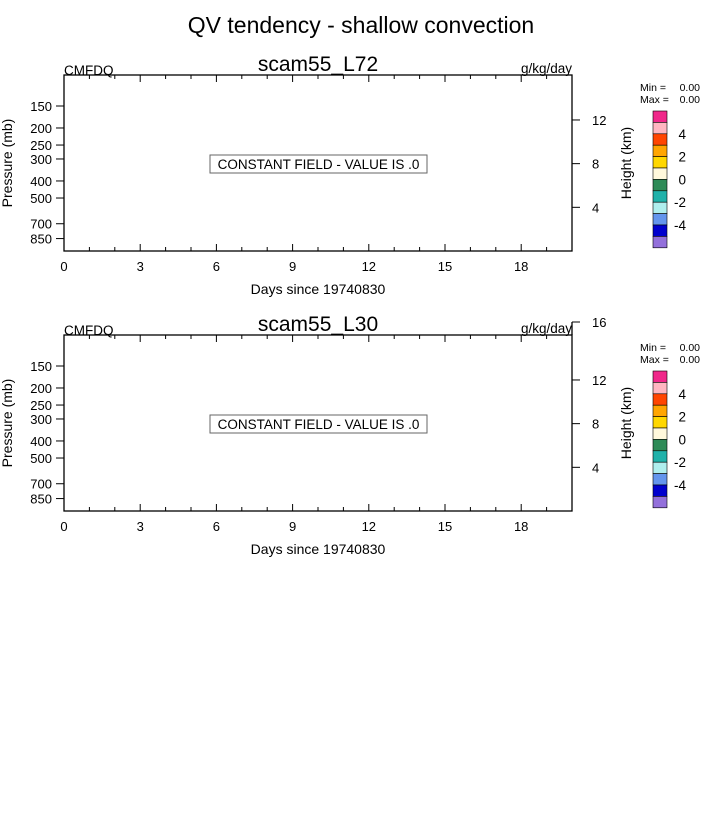  Describe the element at coordinates (361, 25) in the screenshot. I see `figure-title: QV tendency - shallow convection` at that location.